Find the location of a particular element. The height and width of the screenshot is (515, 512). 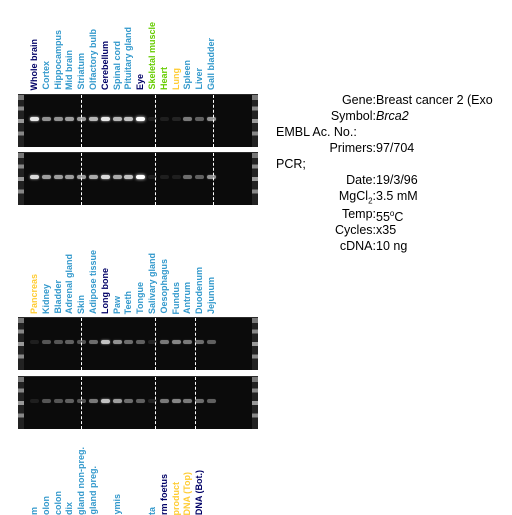

panel1-lane-label: Heart is located at coordinates (164, 78).